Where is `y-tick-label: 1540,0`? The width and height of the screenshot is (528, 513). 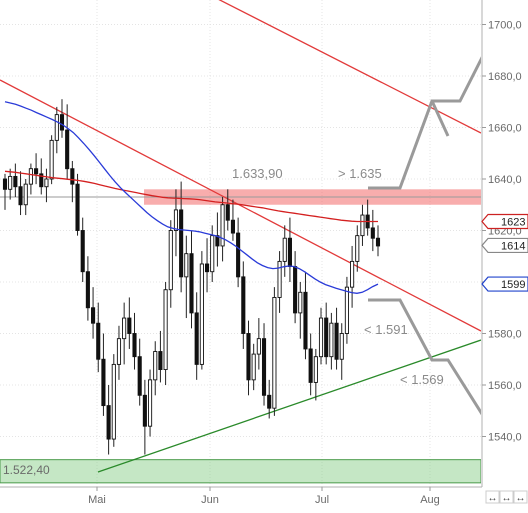
y-tick-label: 1540,0 is located at coordinates (505, 438).